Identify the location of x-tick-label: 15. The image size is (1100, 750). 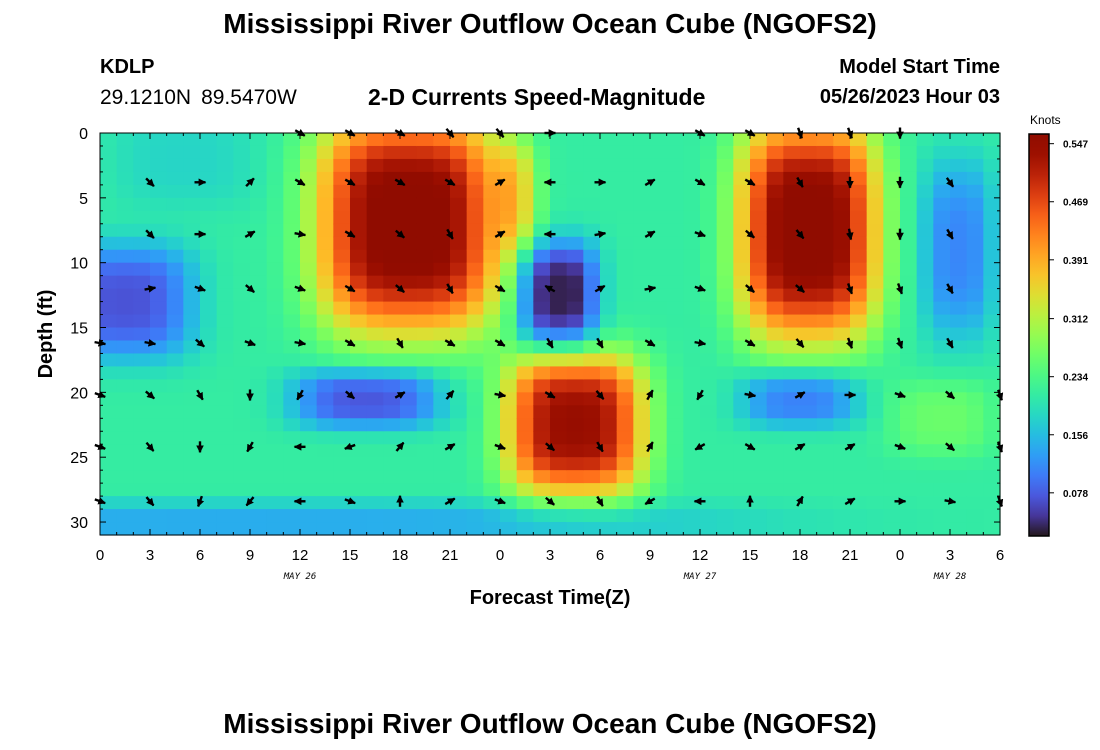
(350, 555).